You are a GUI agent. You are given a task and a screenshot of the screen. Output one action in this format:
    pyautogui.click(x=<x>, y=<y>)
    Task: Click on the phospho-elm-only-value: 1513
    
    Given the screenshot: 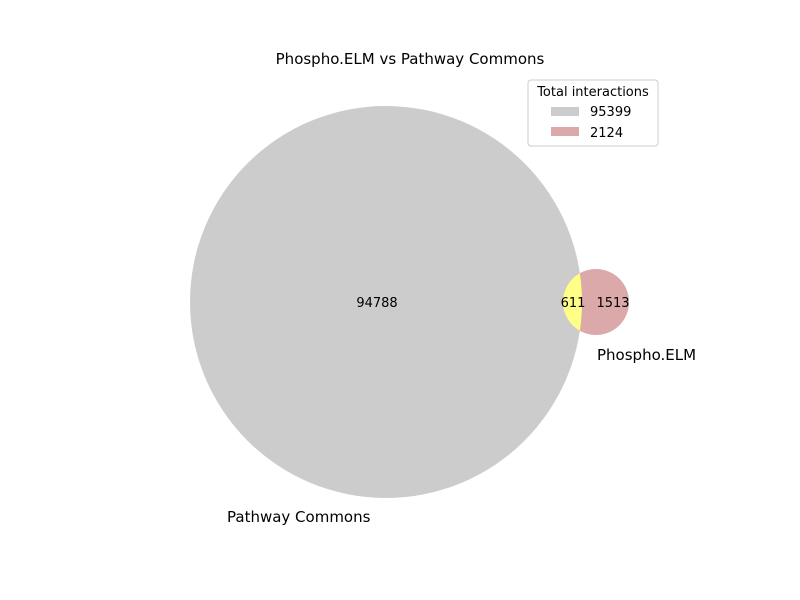 What is the action you would take?
    pyautogui.click(x=612, y=303)
    